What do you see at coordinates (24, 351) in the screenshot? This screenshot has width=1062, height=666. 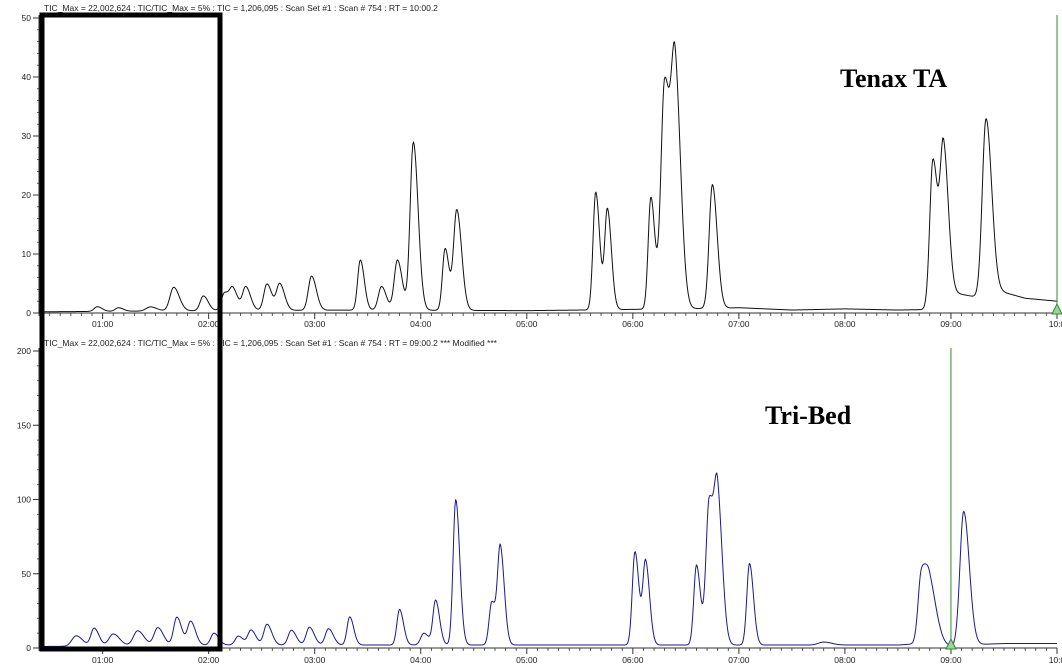 I see `y-tick-label: 200` at bounding box center [24, 351].